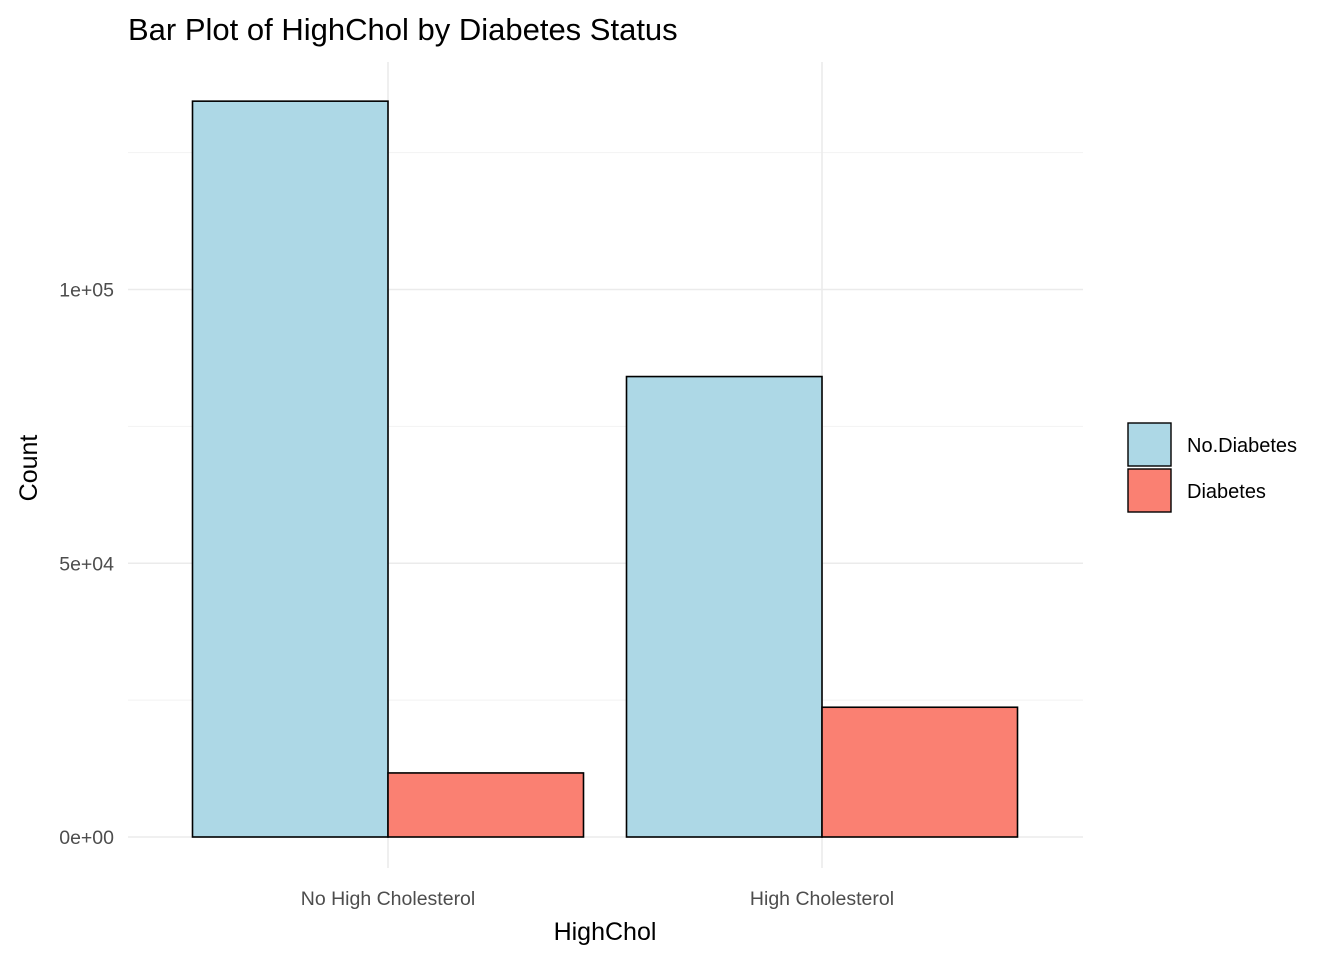  I want to click on x-tick-label: No High Cholesterol, so click(388, 899).